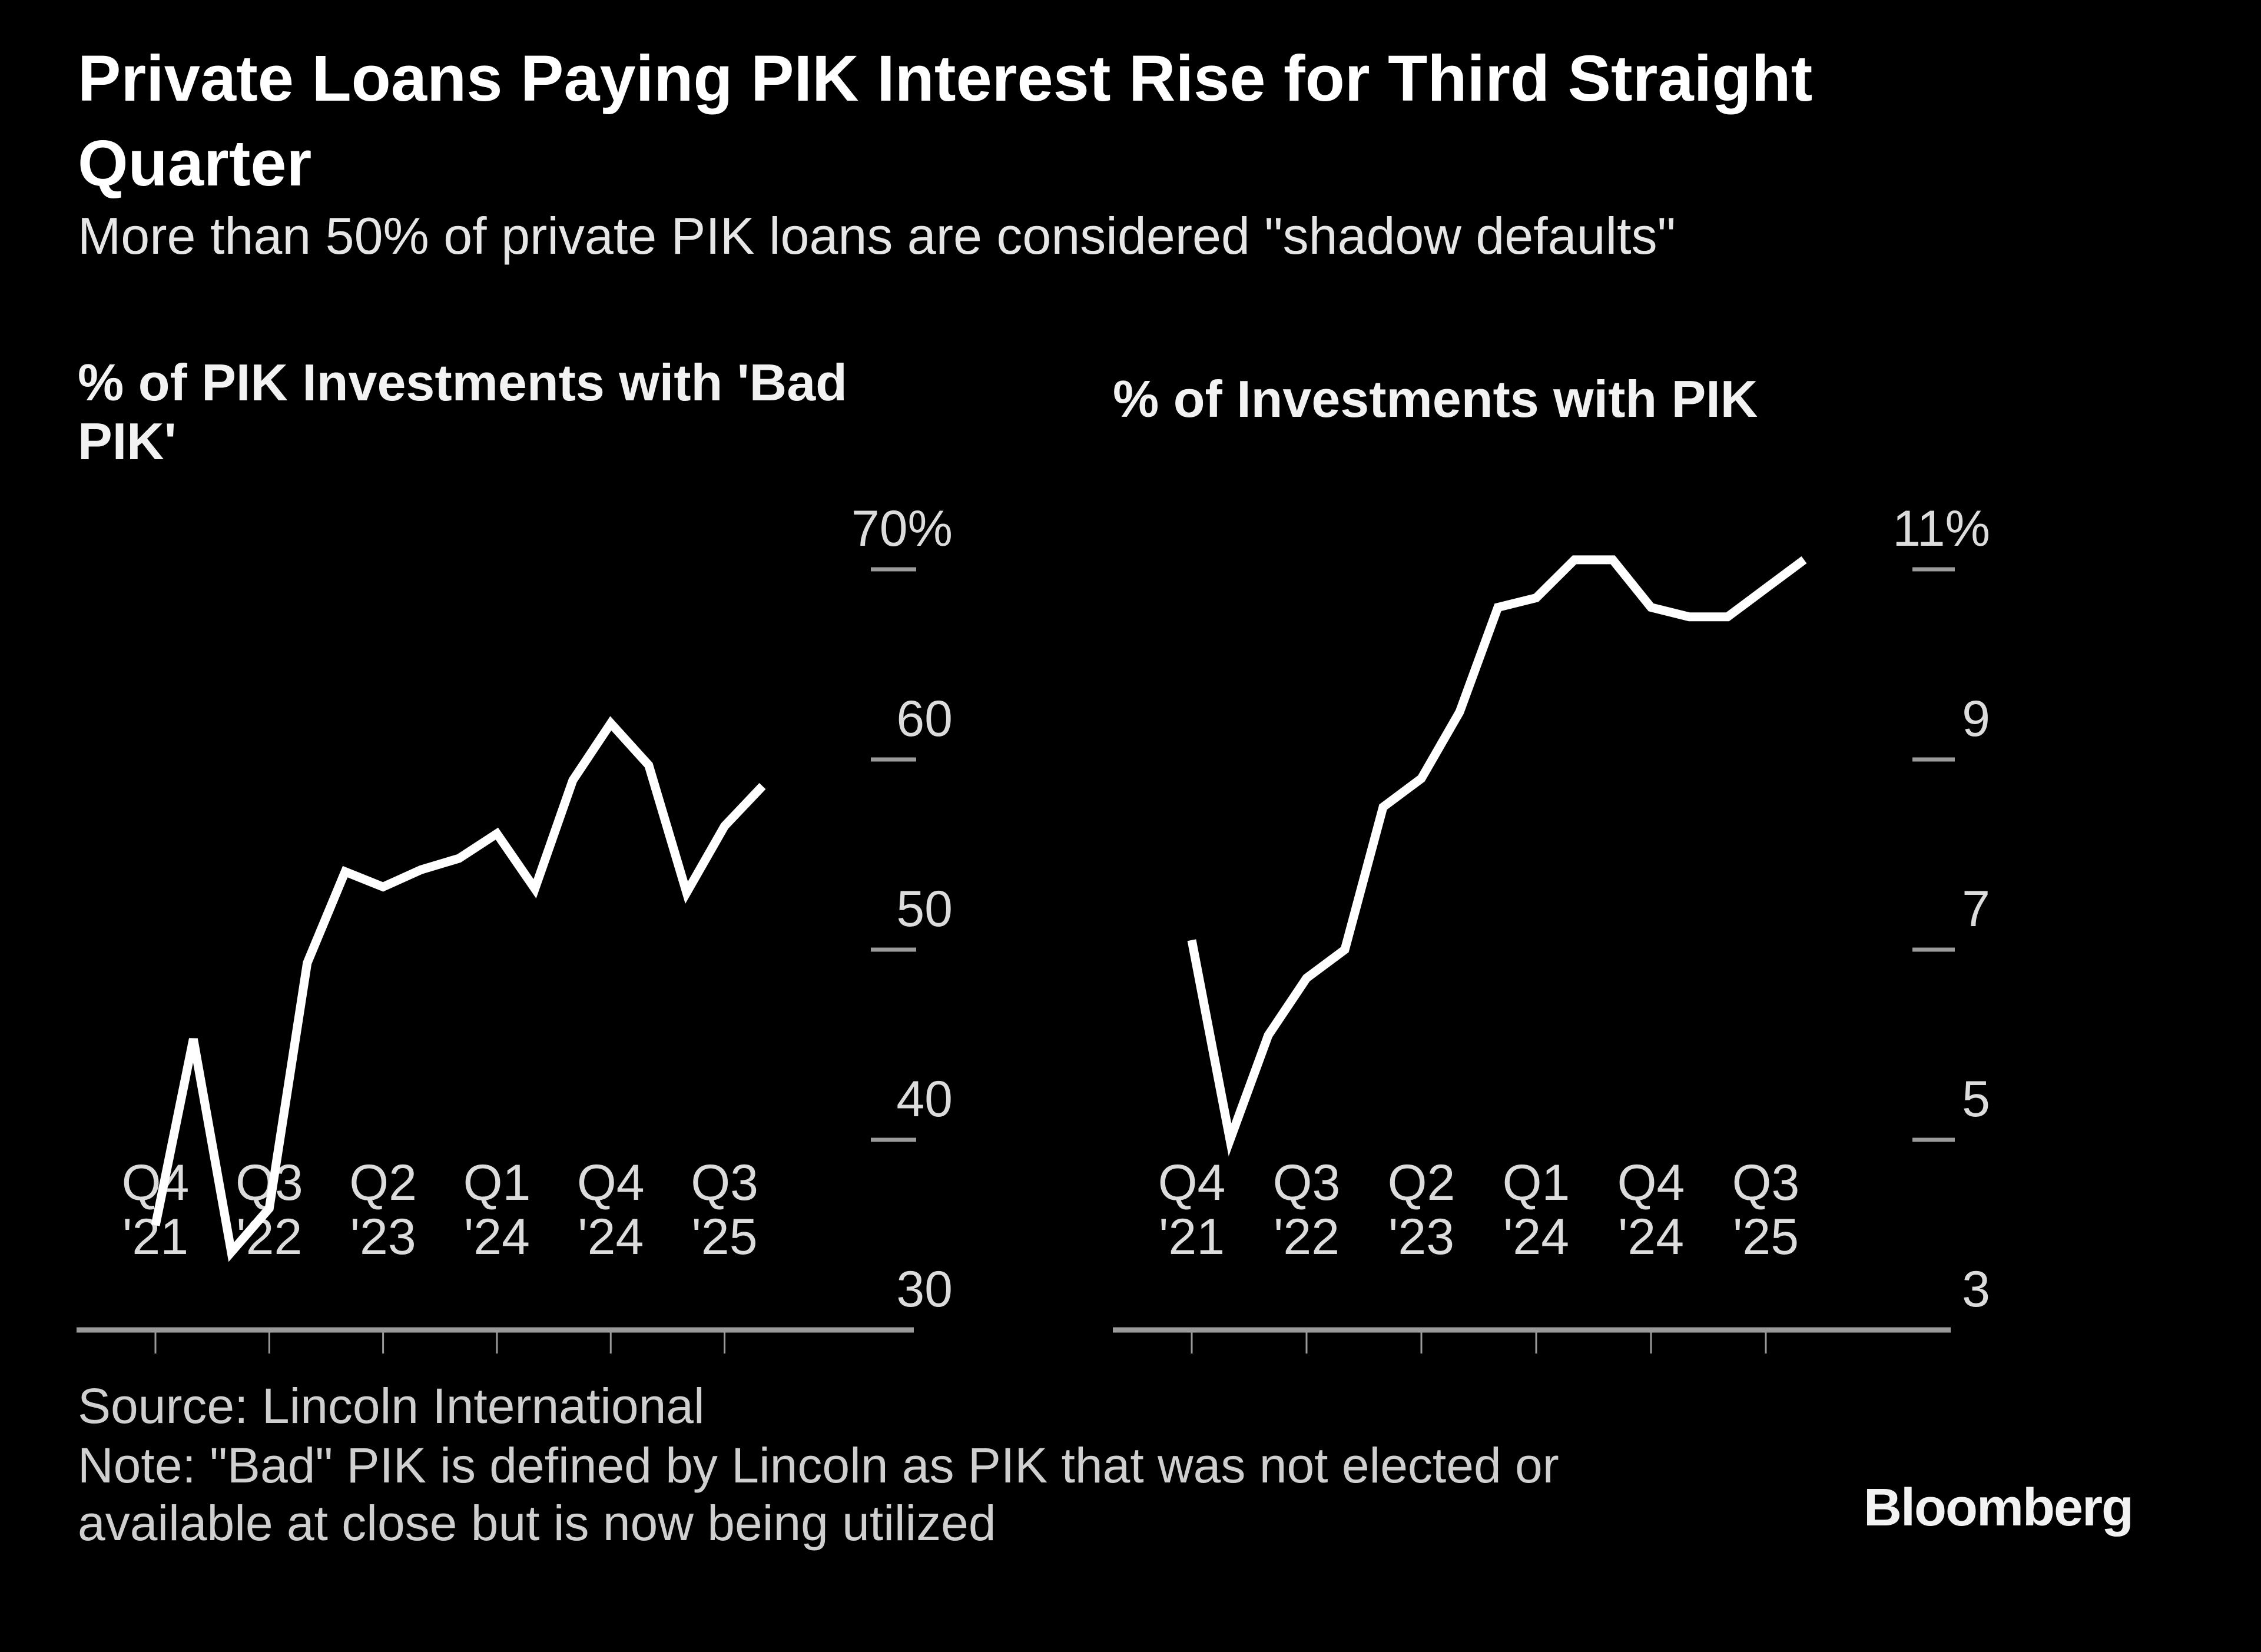 The image size is (2261, 1652). What do you see at coordinates (1307, 1237) in the screenshot?
I see `x-tick-label-year: '22` at bounding box center [1307, 1237].